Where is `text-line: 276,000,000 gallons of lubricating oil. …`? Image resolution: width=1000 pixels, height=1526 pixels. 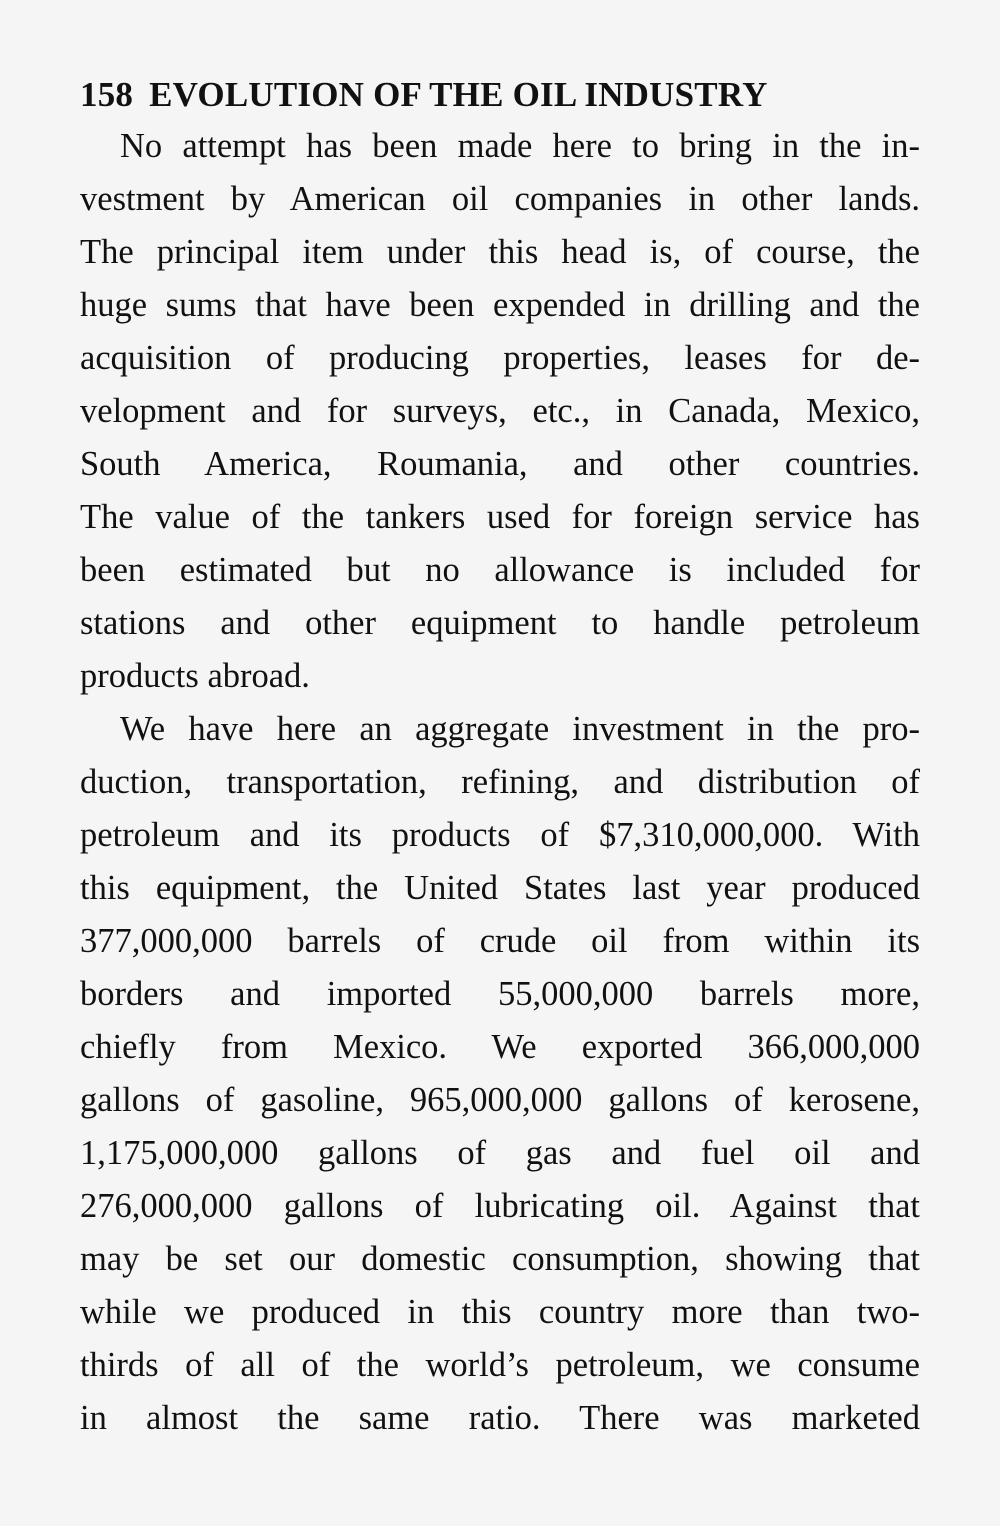 text-line: 276,000,000 gallons of lubricating oil. … is located at coordinates (500, 1206).